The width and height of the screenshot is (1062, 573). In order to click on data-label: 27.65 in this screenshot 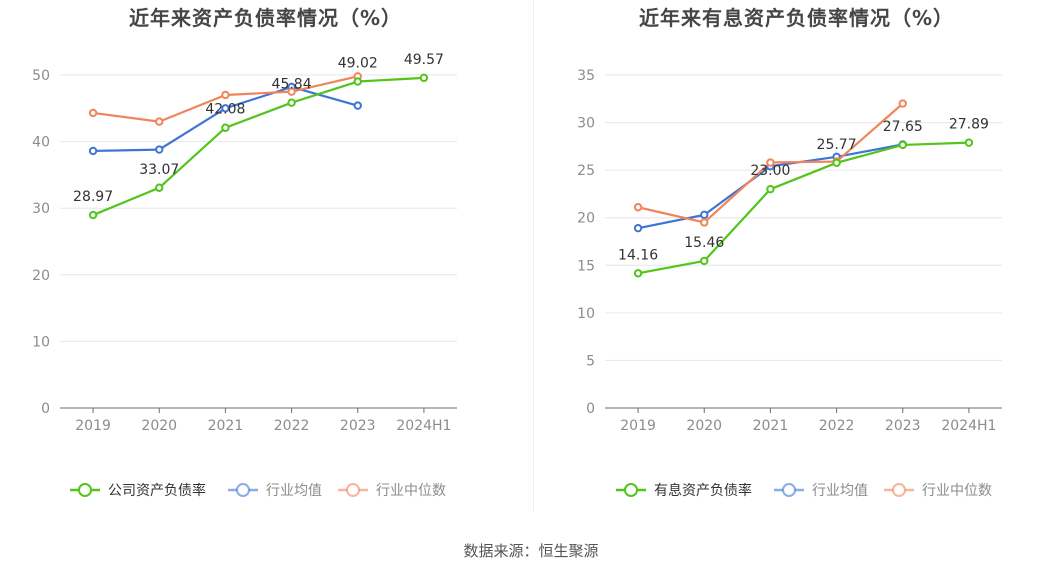, I will do `click(903, 127)`.